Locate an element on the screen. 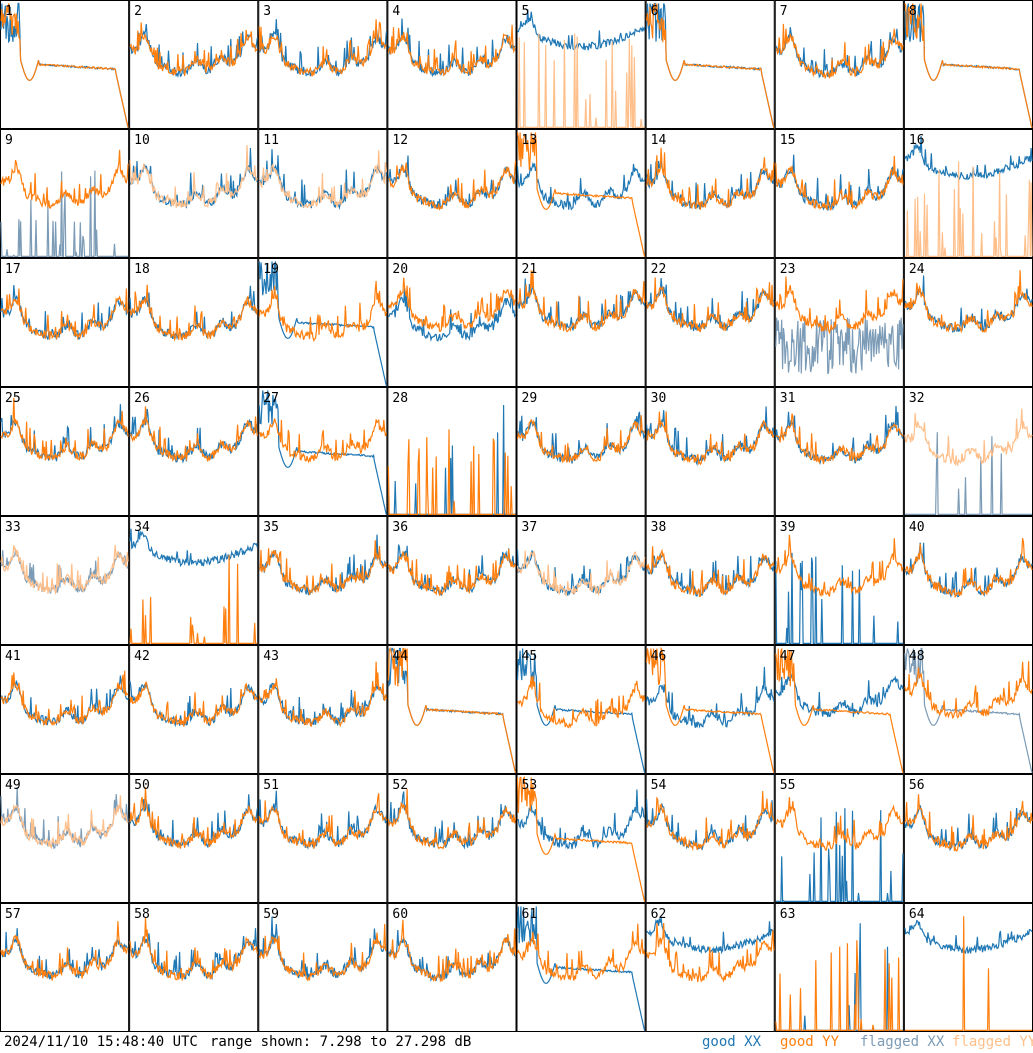 The width and height of the screenshot is (1033, 1053). panel-label: 36 is located at coordinates (400, 527).